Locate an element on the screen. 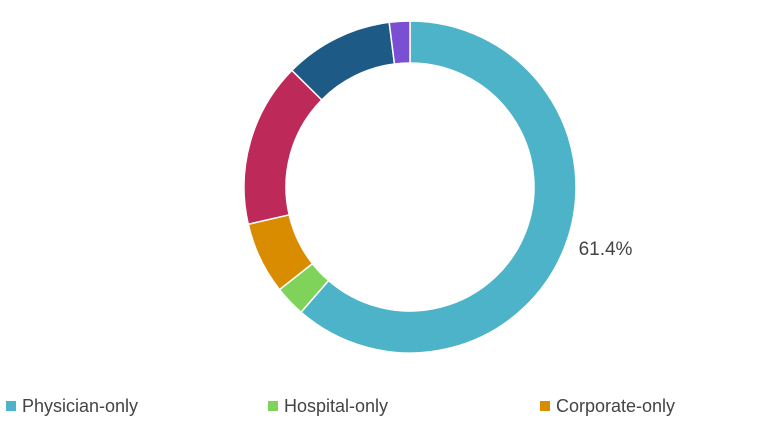 Image resolution: width=780 pixels, height=440 pixels. legend-label: Hospital-only is located at coordinates (336, 406).